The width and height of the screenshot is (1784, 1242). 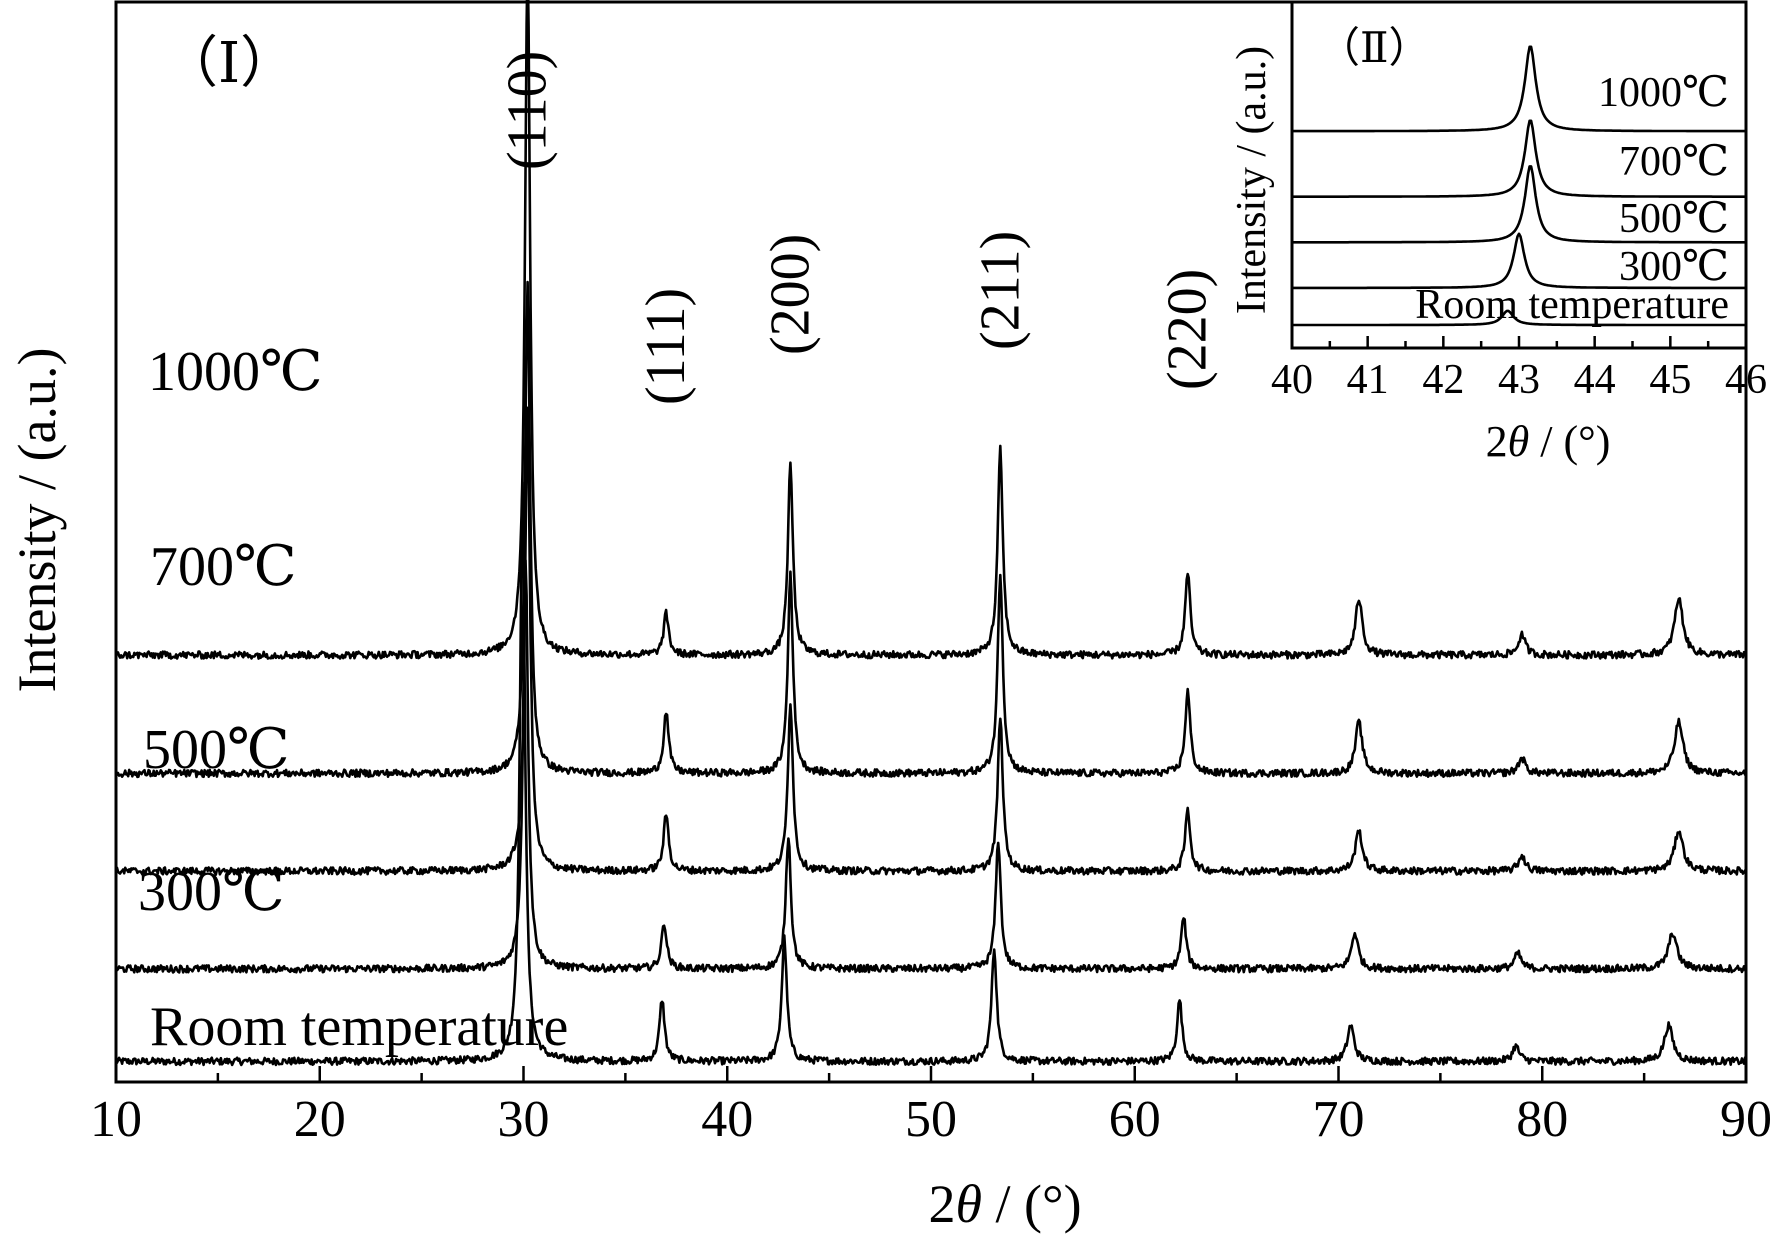 What do you see at coordinates (931, 1074) in the screenshot?
I see `main-x-ticks` at bounding box center [931, 1074].